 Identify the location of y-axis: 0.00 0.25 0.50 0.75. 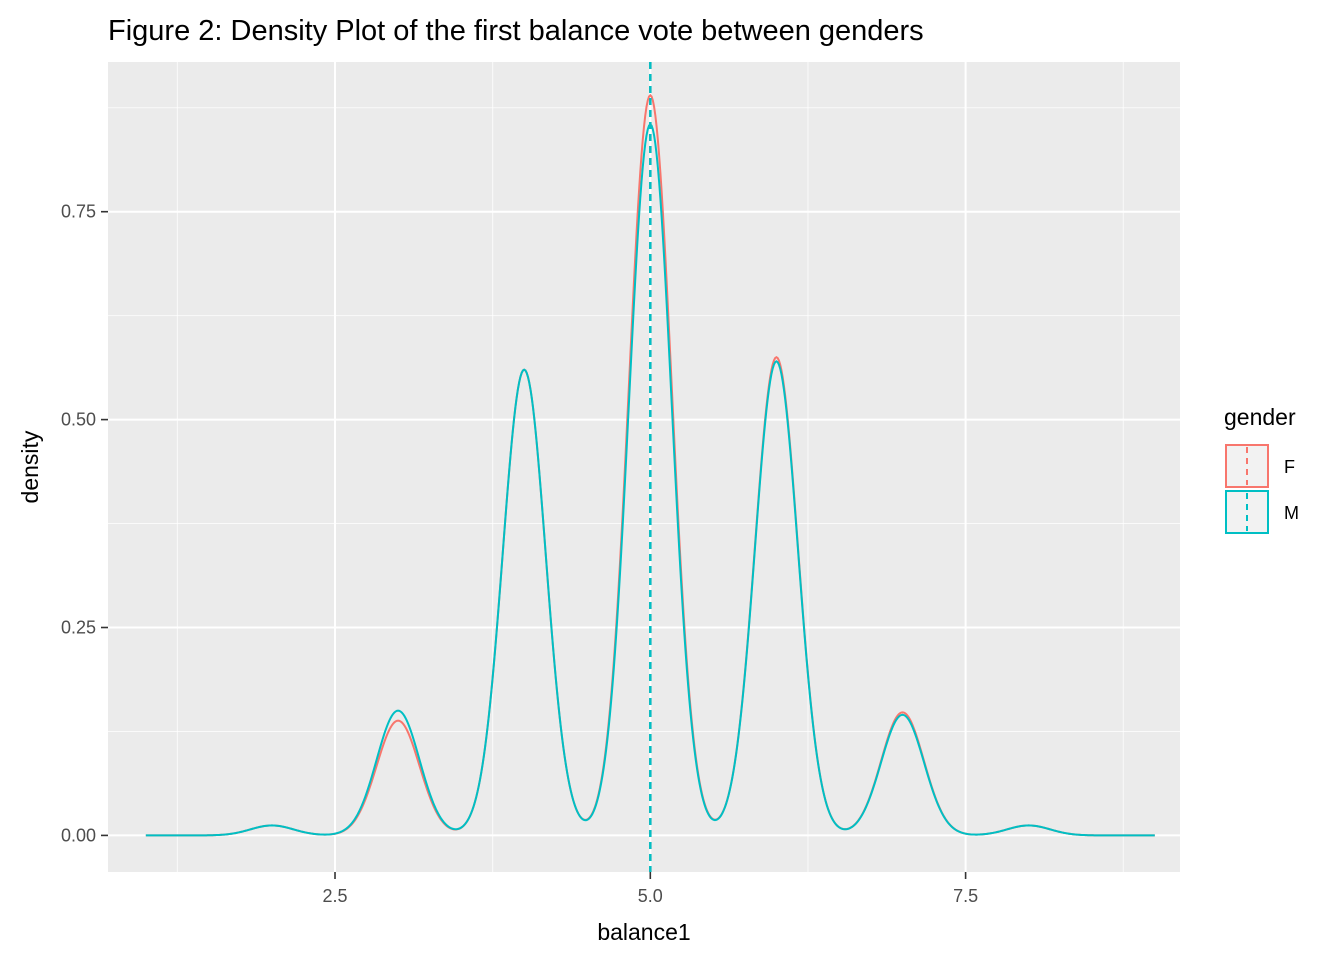
(84, 523).